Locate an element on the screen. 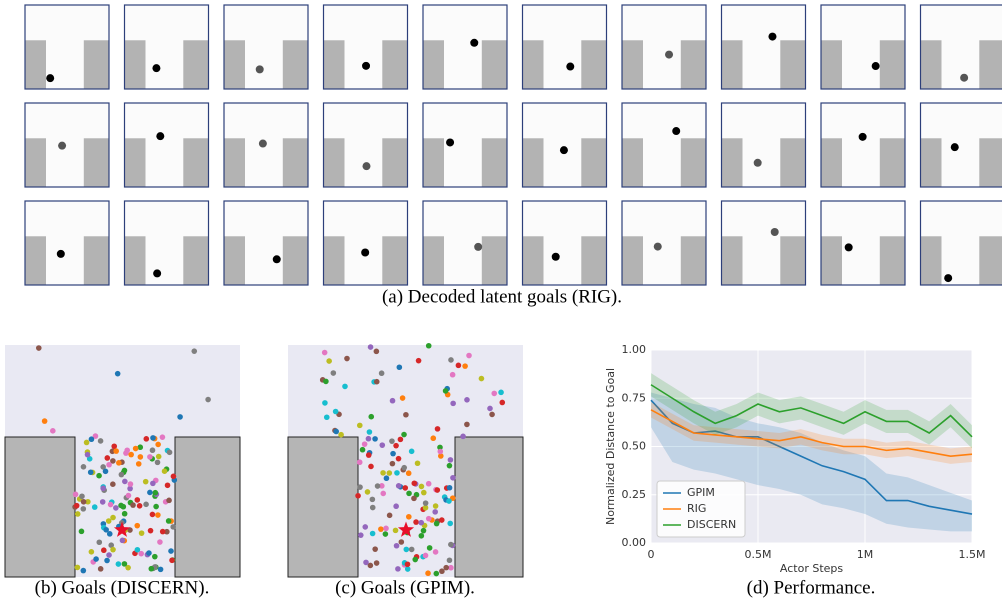  goals-discern is located at coordinates (122, 461).